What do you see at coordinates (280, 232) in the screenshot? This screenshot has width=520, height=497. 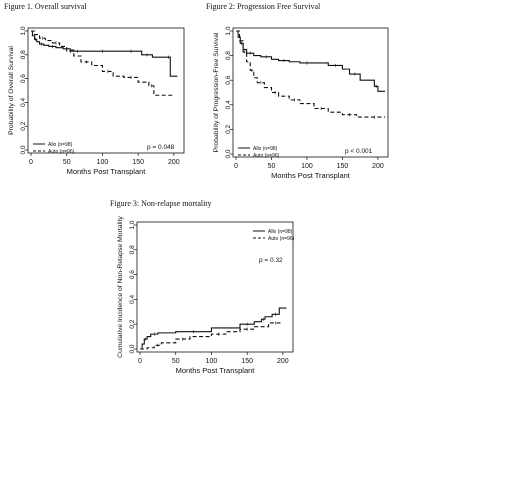 I see `fig3-legend-label-allo: Allo (n=98)` at bounding box center [280, 232].